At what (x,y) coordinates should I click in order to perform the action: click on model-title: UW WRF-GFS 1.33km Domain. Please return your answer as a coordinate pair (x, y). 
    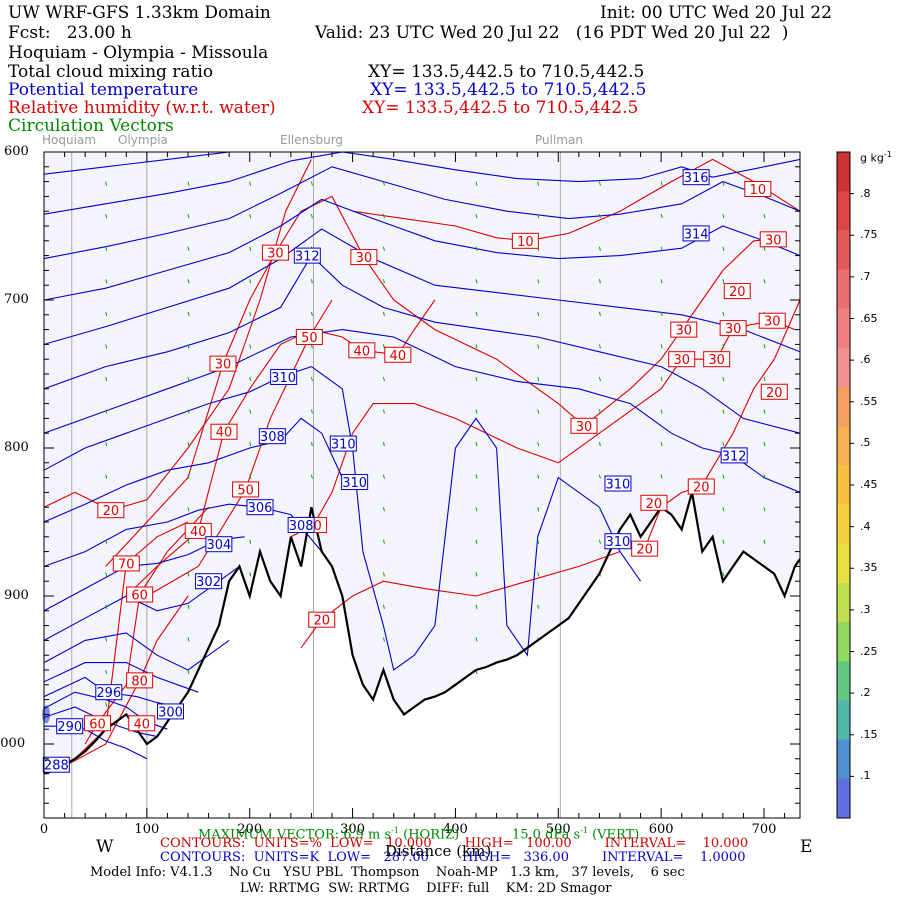
    Looking at the image, I should click on (139, 13).